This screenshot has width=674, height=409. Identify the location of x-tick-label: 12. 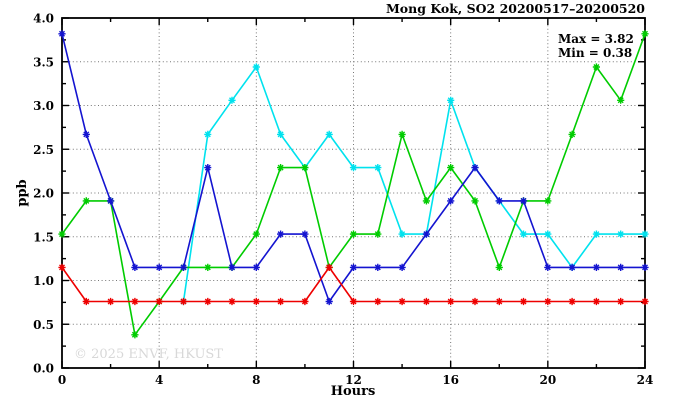
(353, 380).